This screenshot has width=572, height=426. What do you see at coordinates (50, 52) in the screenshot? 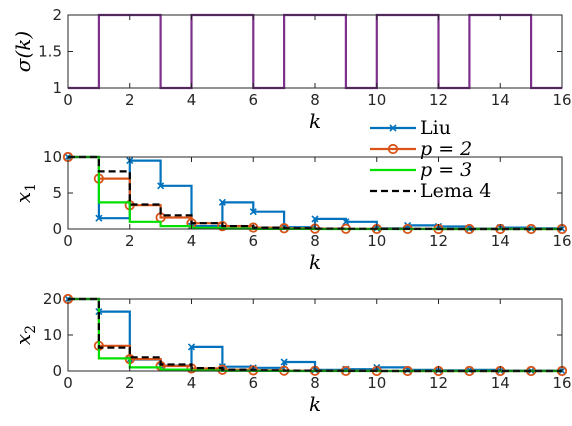
I see `y-tick-label: 1.5` at bounding box center [50, 52].